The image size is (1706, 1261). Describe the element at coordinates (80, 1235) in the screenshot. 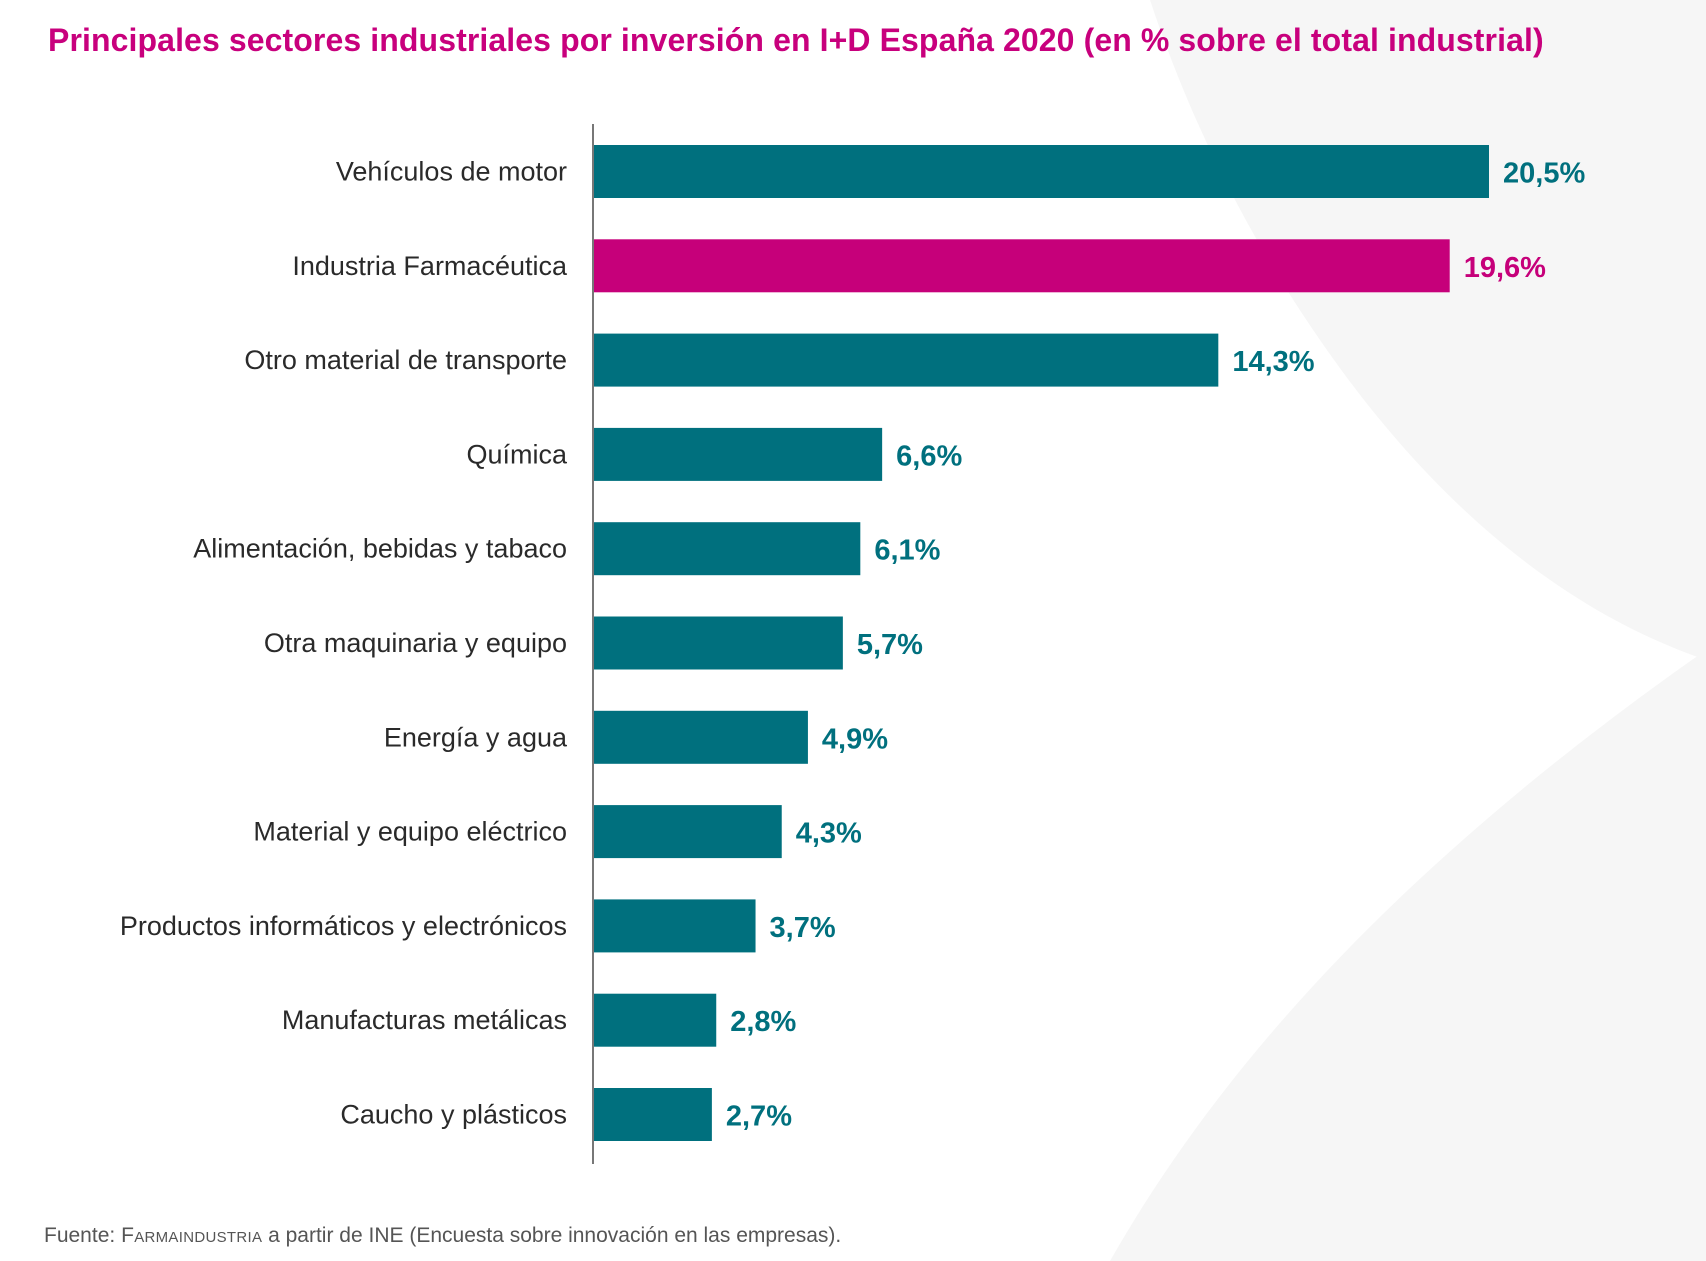

I see `source-prefix: Fuente:` at that location.